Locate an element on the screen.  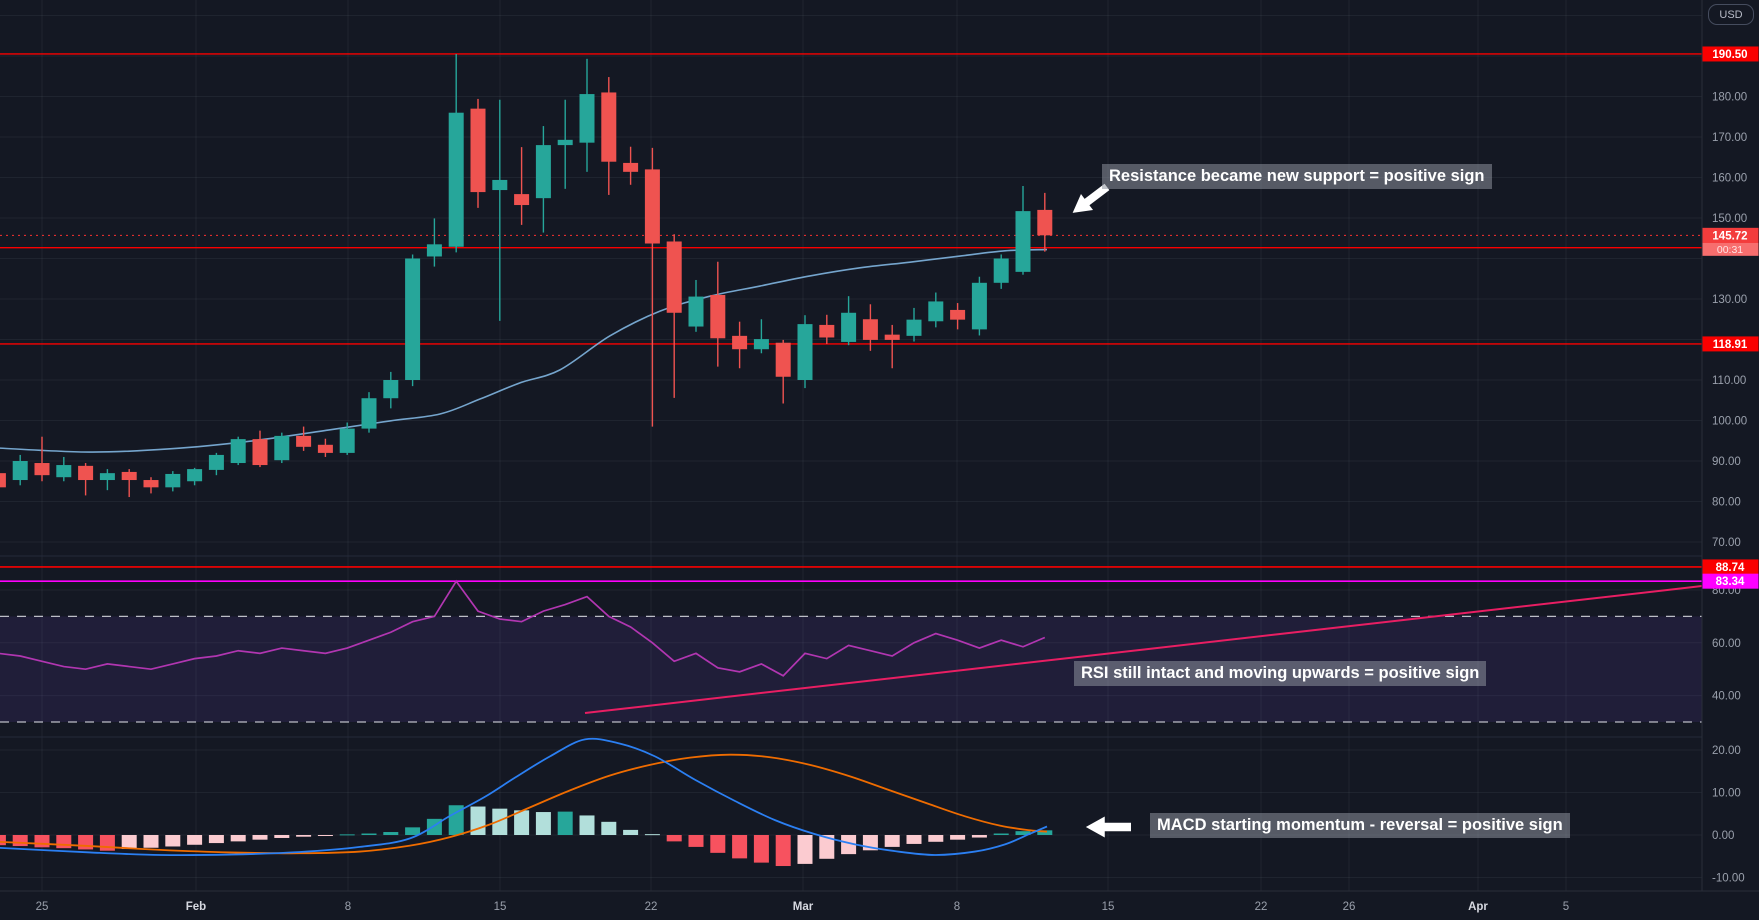
countdown-label is located at coordinates (1730, 249).